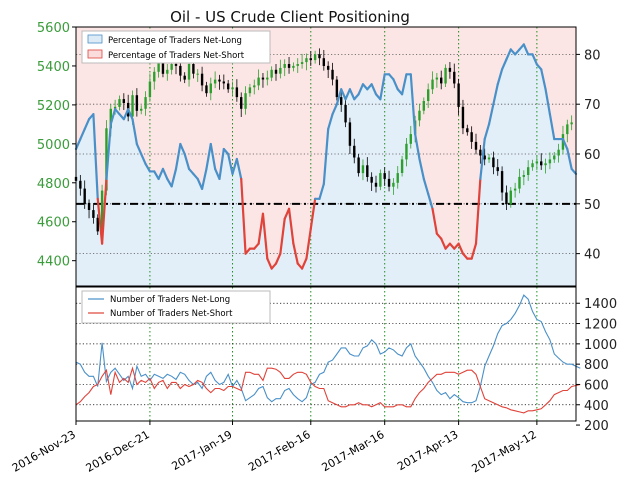  Describe the element at coordinates (596, 406) in the screenshot. I see `count-tick-label: 400` at that location.